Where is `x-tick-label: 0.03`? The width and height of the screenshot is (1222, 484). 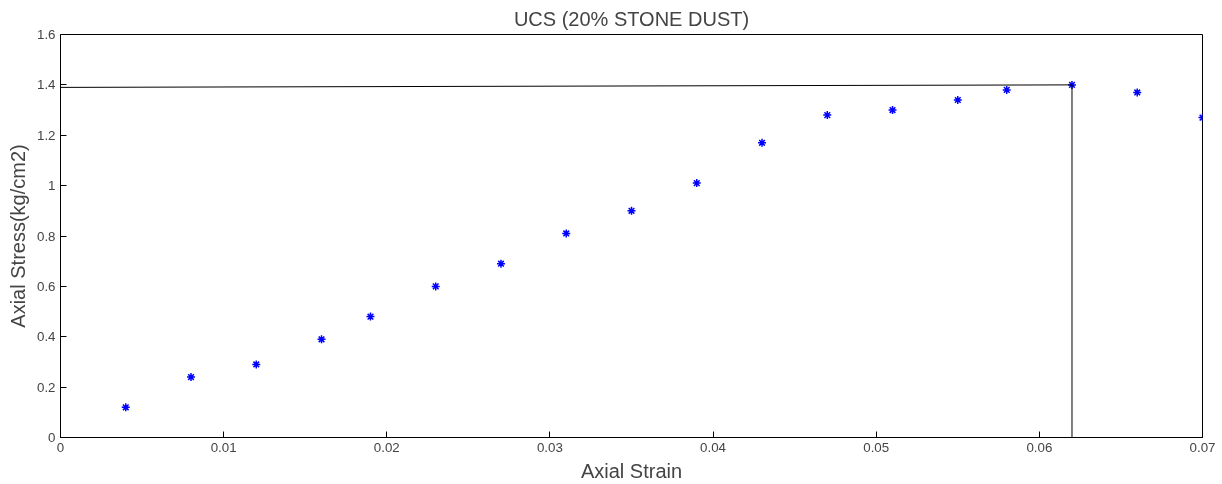
x-tick-label: 0.03 is located at coordinates (549, 447).